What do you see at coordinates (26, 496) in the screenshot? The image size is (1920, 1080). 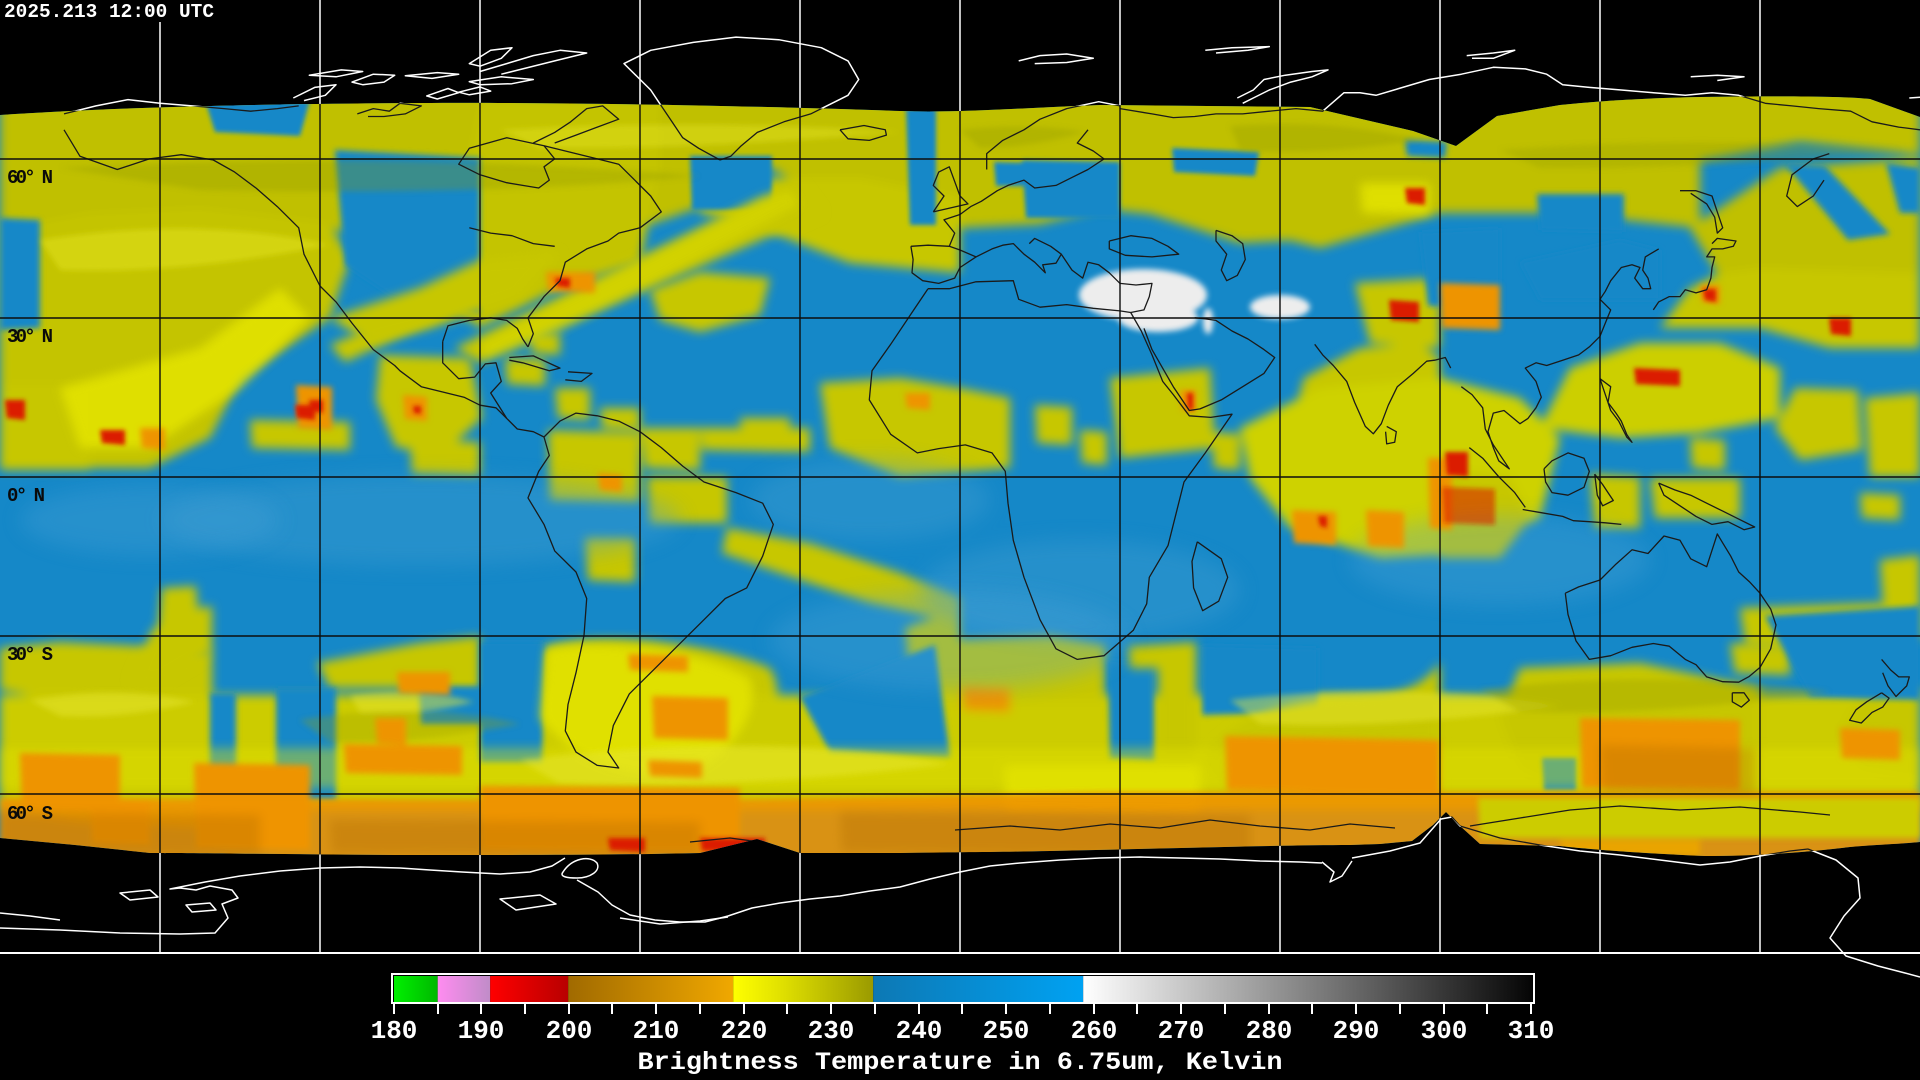 I see `svg-text: 0° N` at bounding box center [26, 496].